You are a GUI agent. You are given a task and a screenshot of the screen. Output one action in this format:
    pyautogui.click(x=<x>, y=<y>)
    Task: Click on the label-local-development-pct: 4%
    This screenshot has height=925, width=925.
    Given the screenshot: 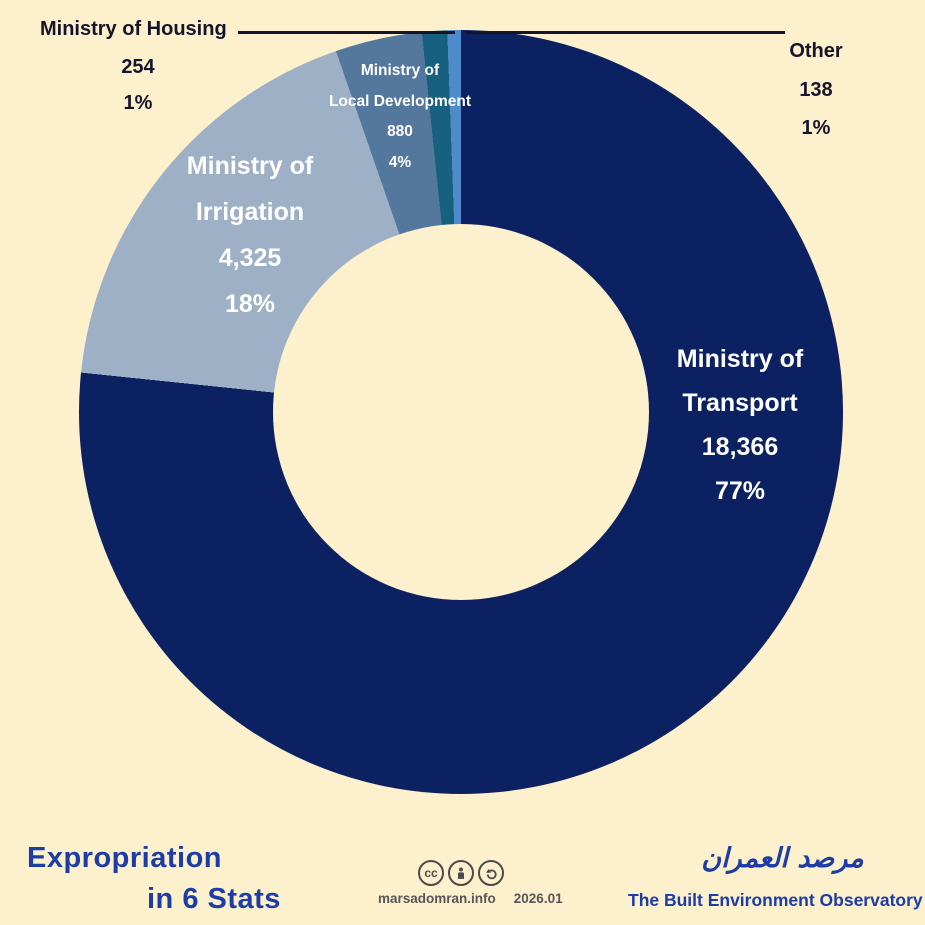 What is the action you would take?
    pyautogui.click(x=400, y=162)
    